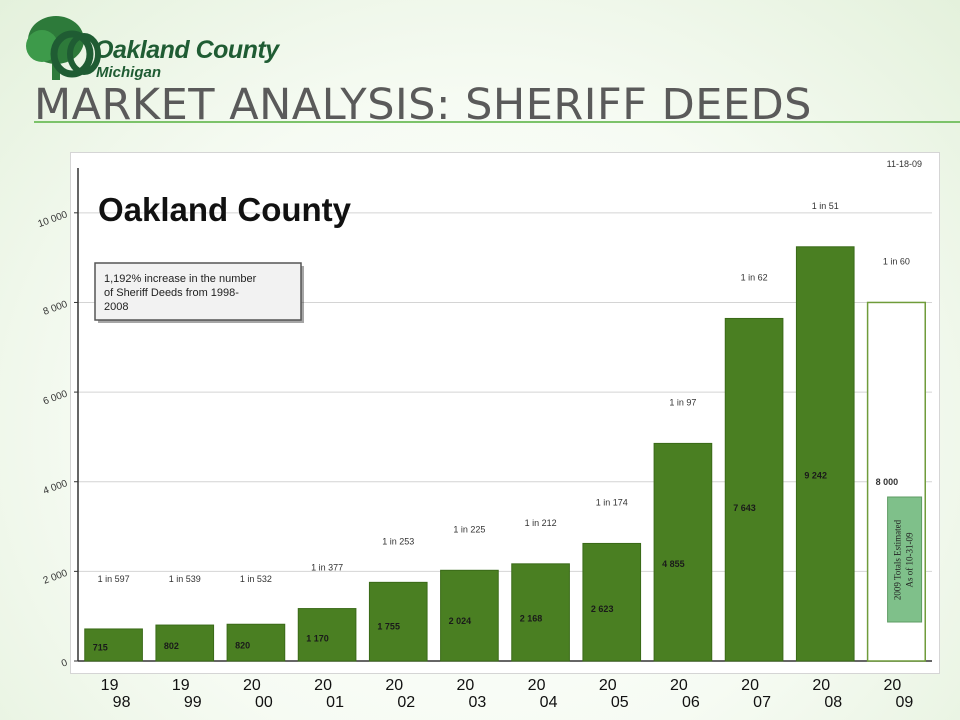 The image size is (960, 720). Describe the element at coordinates (691, 702) in the screenshot. I see `x-tick-label: 06` at that location.